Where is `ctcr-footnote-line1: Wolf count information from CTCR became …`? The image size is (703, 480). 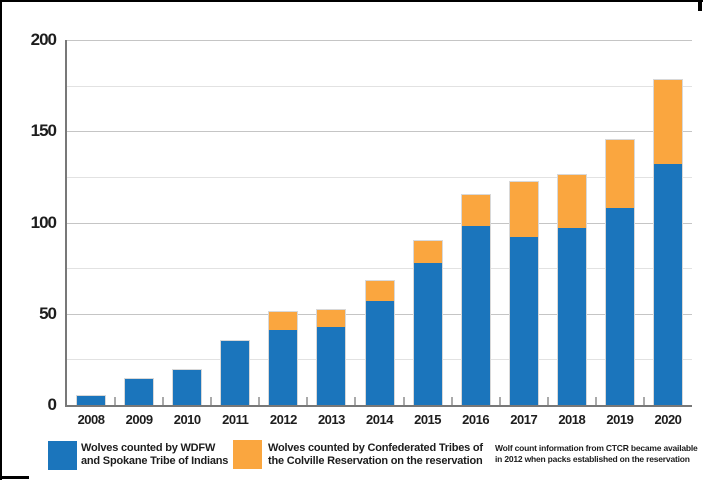
ctcr-footnote-line1: Wolf count information from CTCR became … is located at coordinates (596, 448).